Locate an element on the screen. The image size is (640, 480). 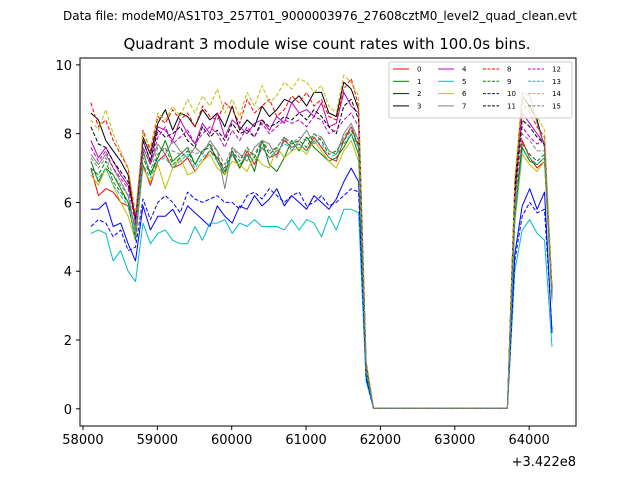
y-tick-label: 8 is located at coordinates (68, 135).